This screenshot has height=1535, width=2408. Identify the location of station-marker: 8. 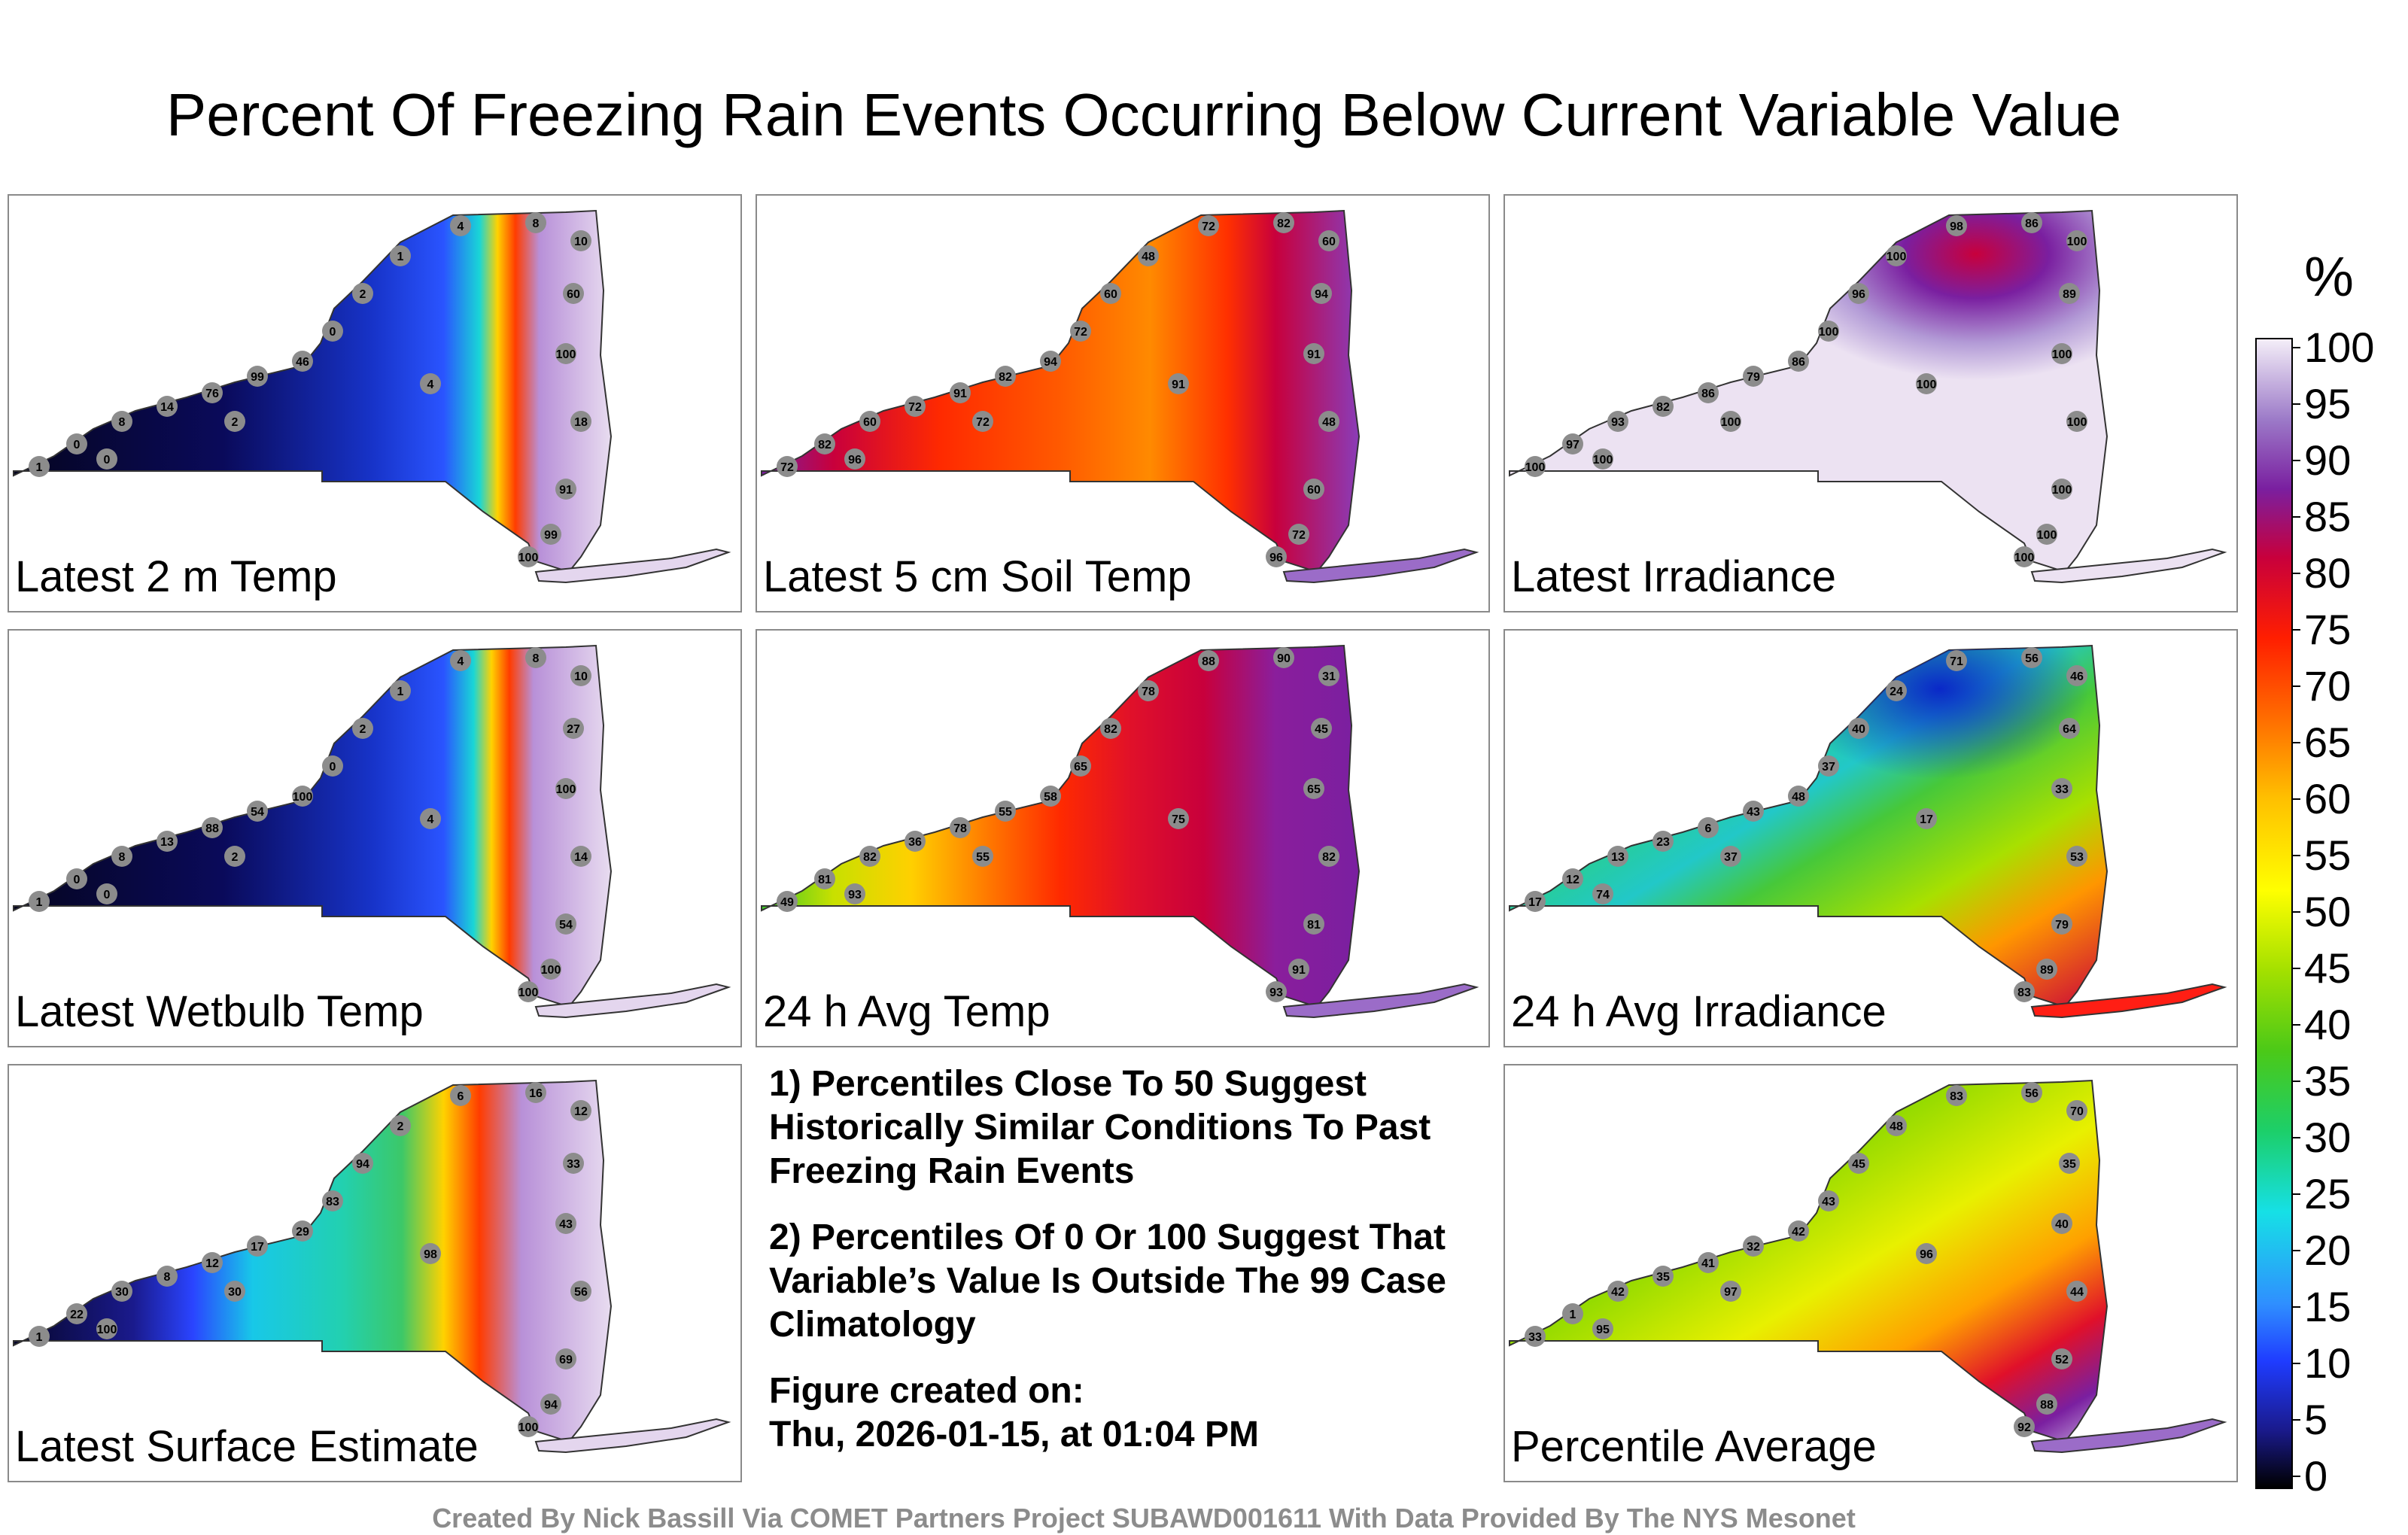
(167, 1276).